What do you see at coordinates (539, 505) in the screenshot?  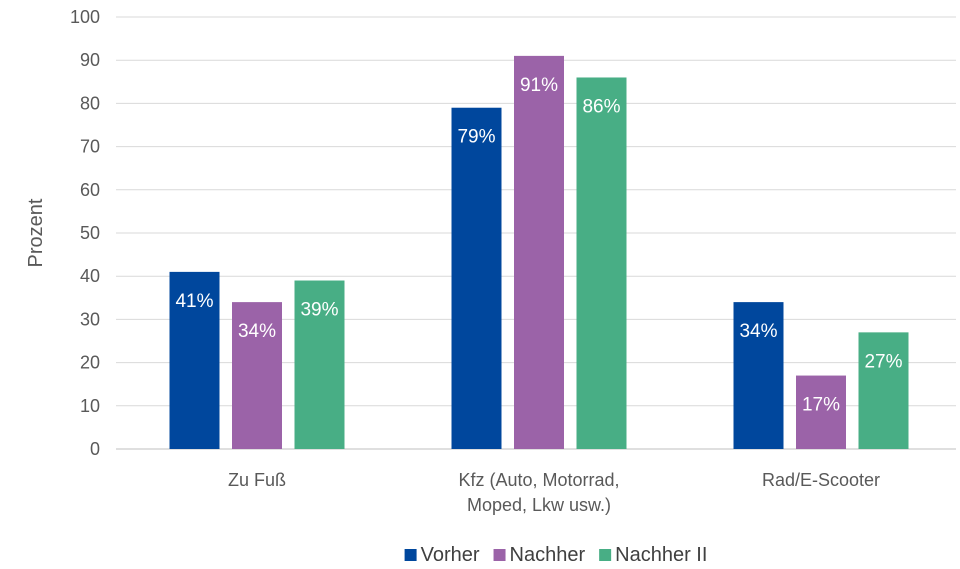 I see `category-label: Moped, Lkw usw.)` at bounding box center [539, 505].